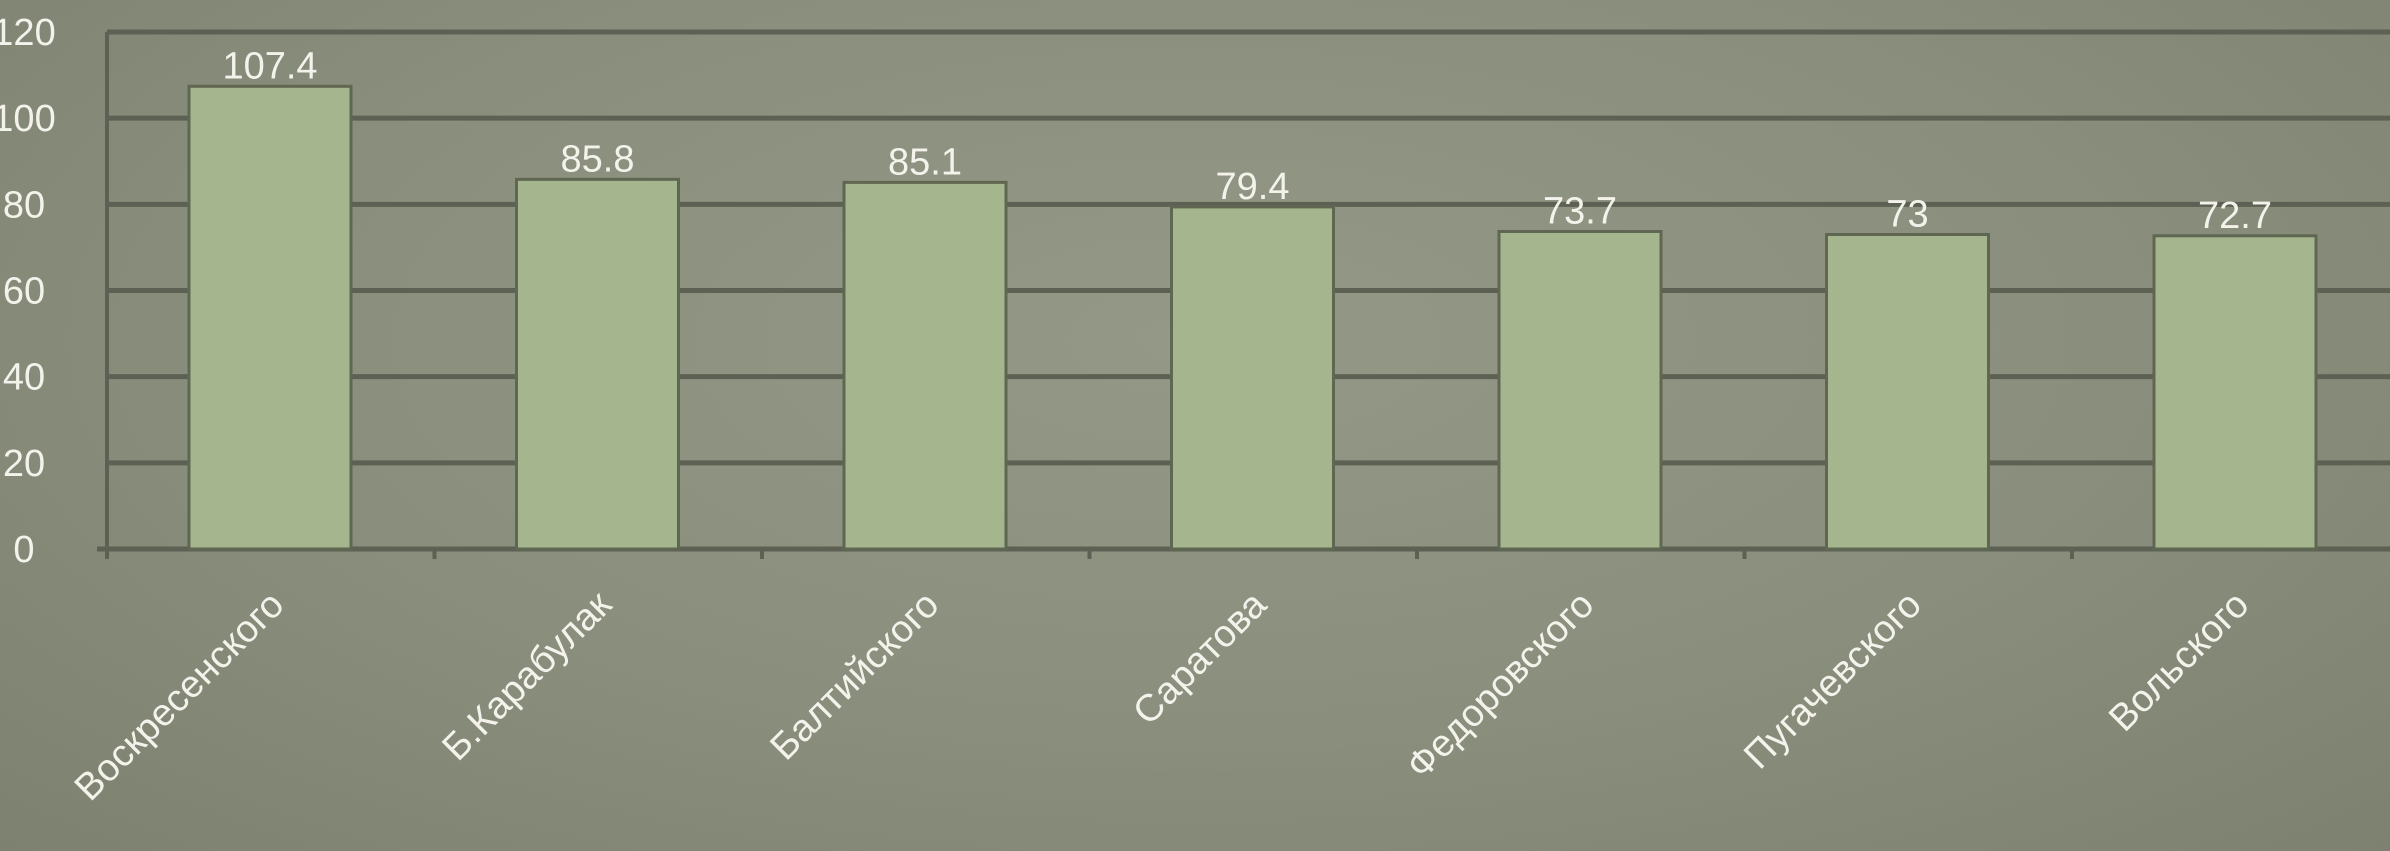 The width and height of the screenshot is (2390, 851). What do you see at coordinates (1253, 187) in the screenshot?
I see `data-label-4: 79.4` at bounding box center [1253, 187].